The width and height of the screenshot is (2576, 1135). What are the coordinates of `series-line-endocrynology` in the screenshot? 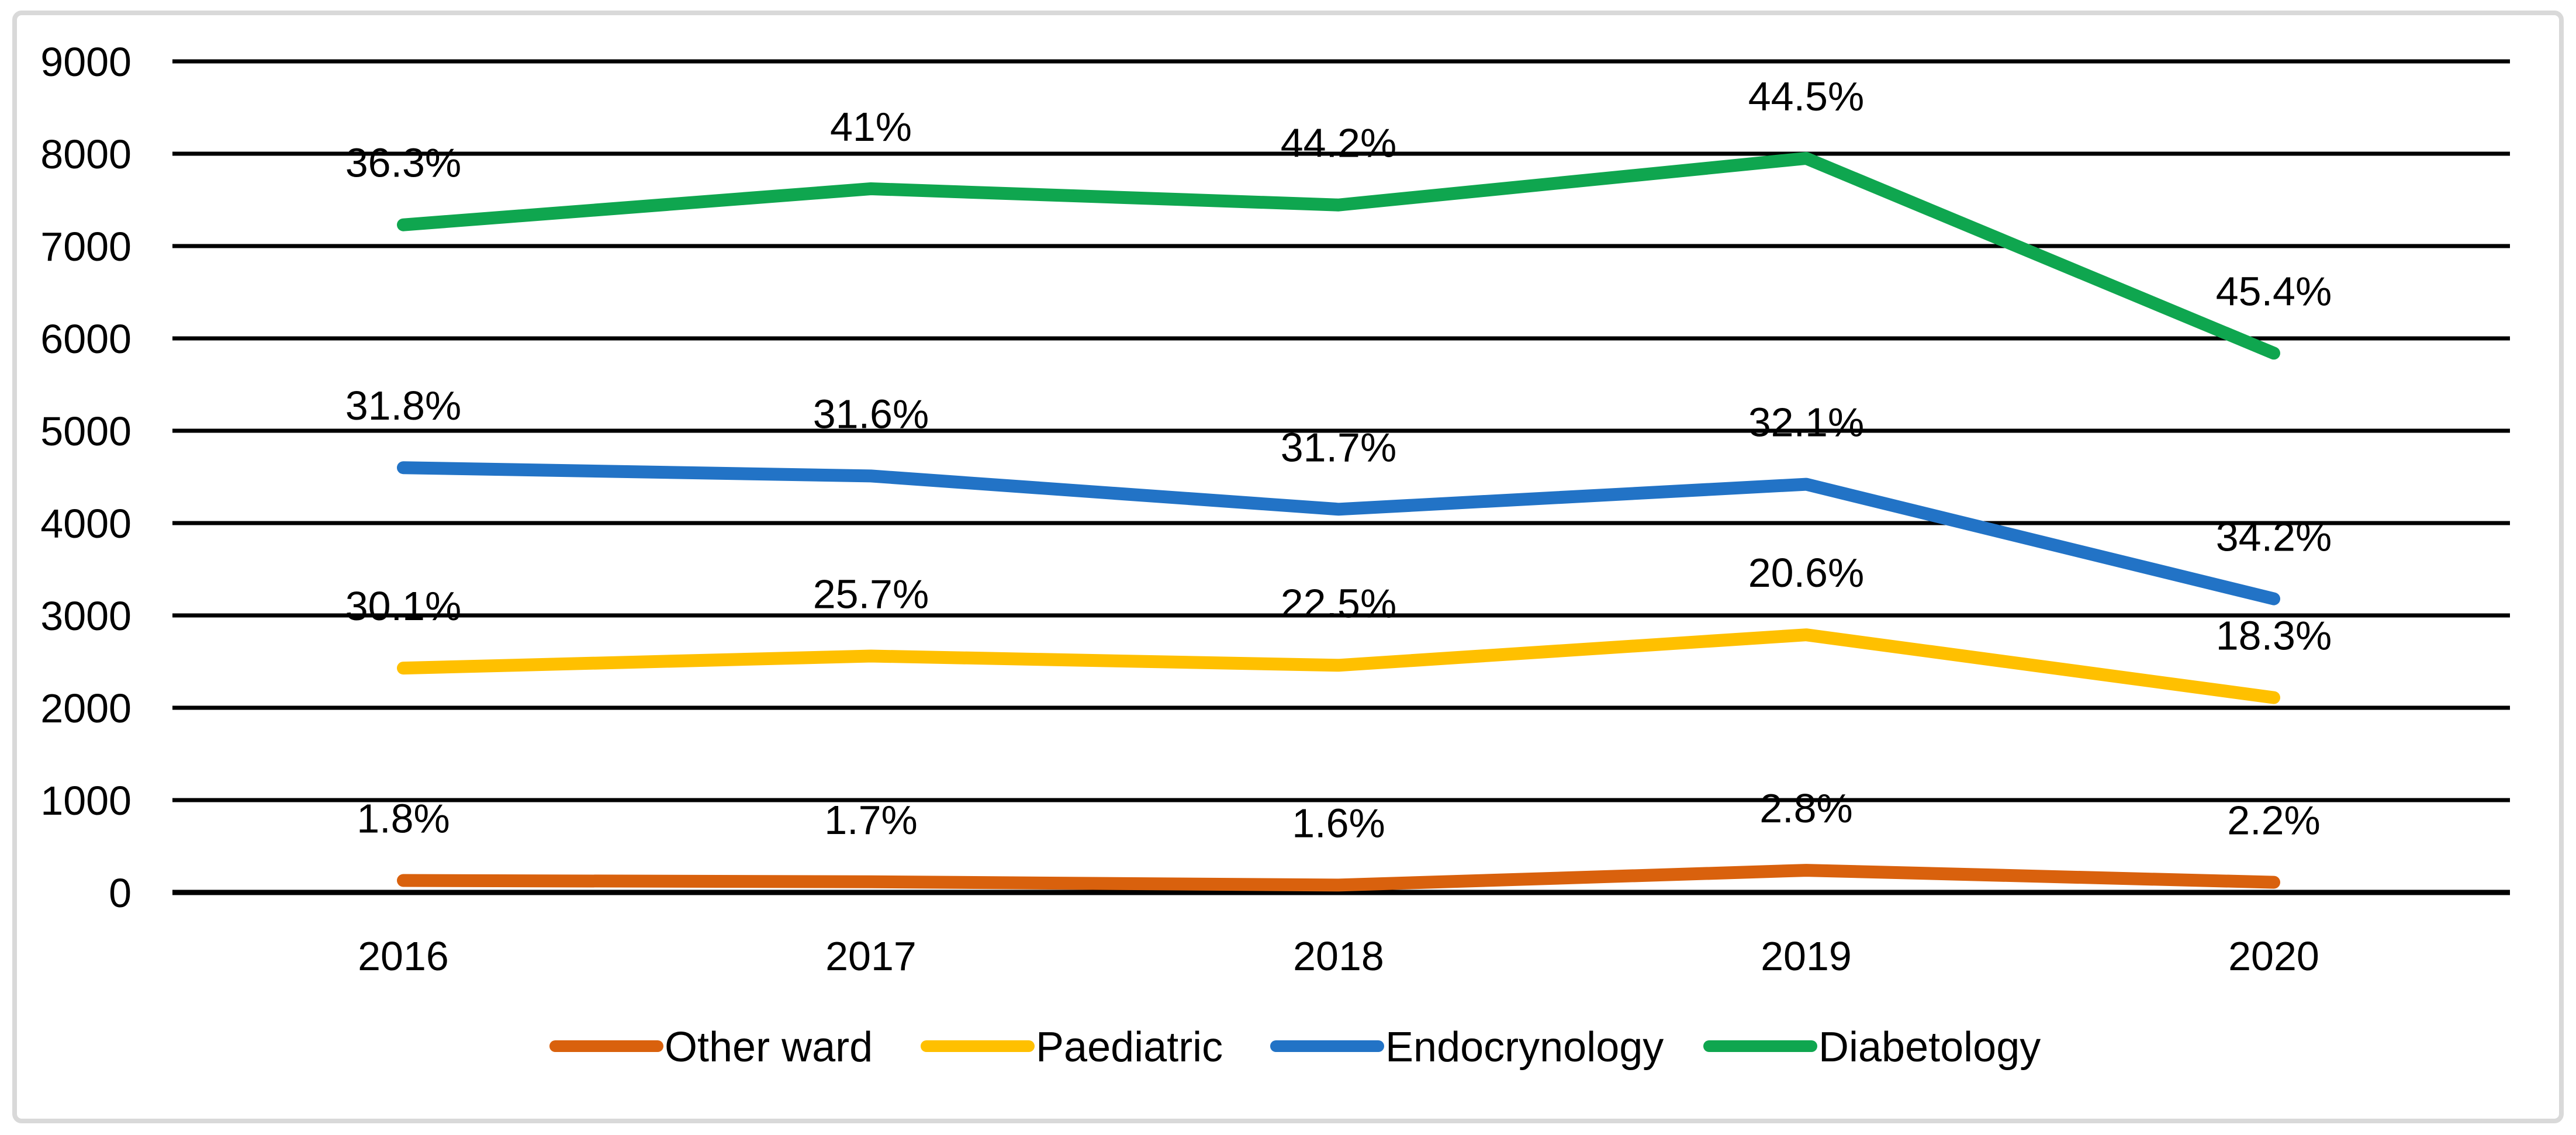 It's located at (1338, 533).